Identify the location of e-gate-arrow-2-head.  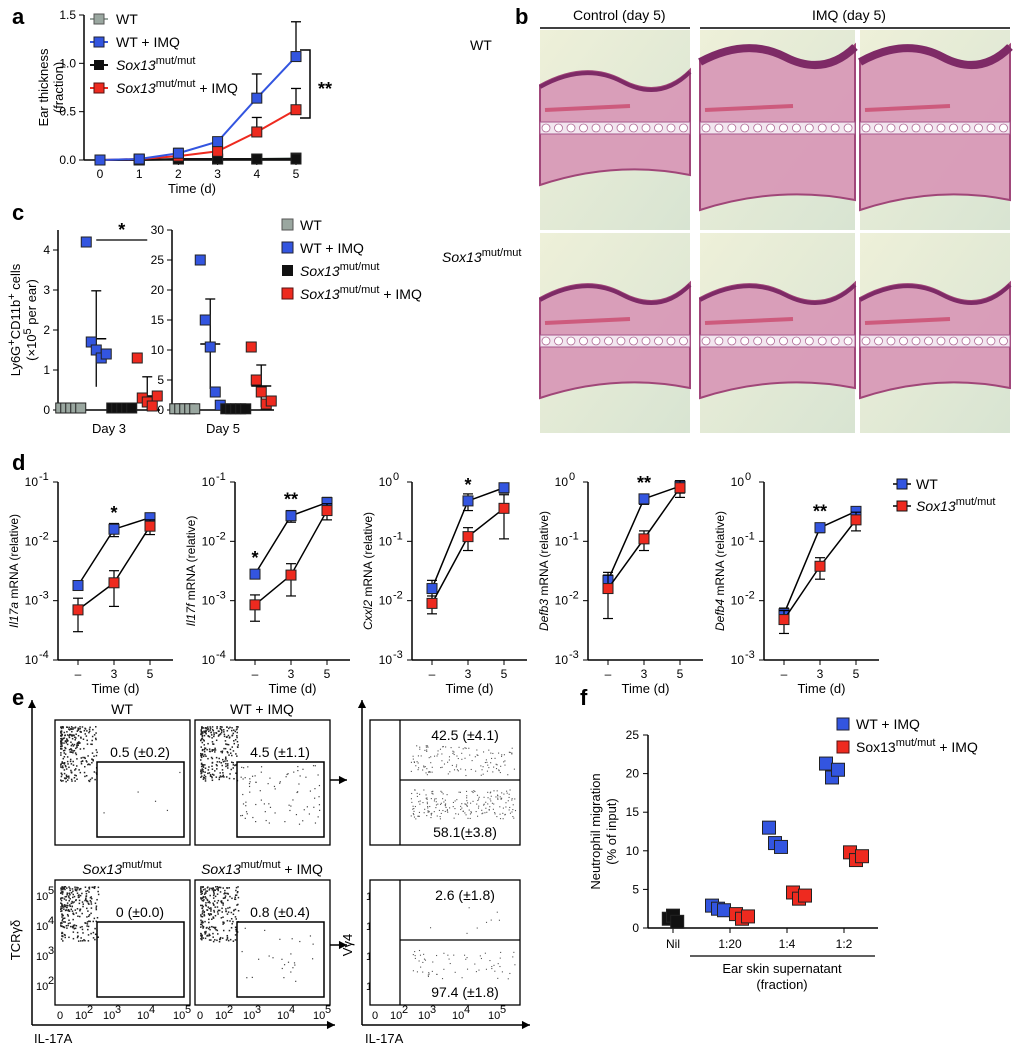
(342, 945).